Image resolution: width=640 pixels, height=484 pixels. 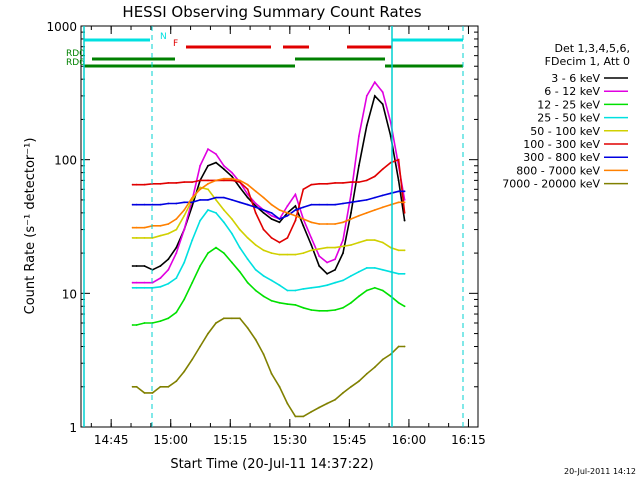 What do you see at coordinates (349, 440) in the screenshot?
I see `x-tick-label: 15:45` at bounding box center [349, 440].